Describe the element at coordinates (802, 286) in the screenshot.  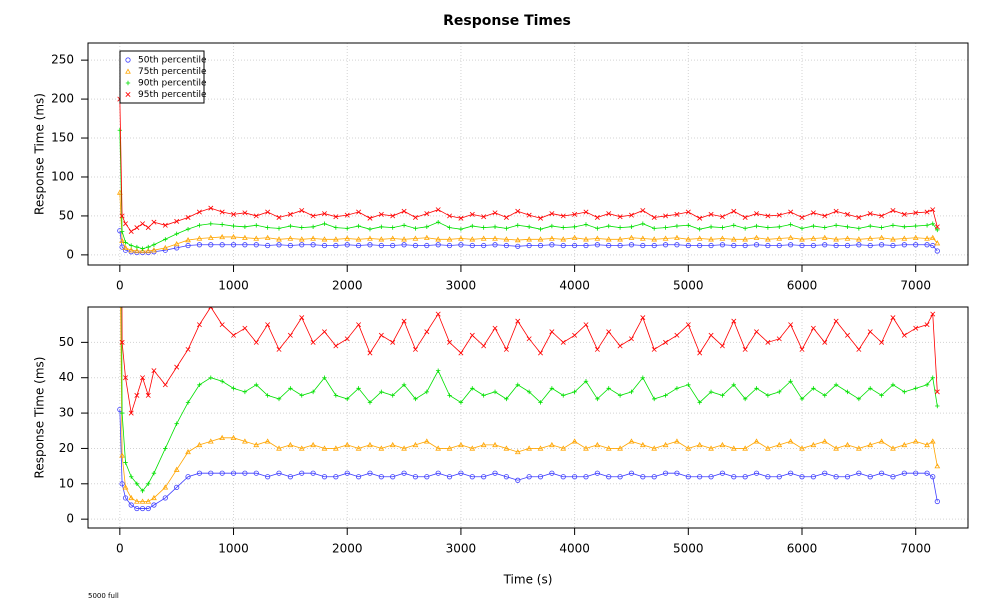
I see `x-tick-label: 6000` at that location.